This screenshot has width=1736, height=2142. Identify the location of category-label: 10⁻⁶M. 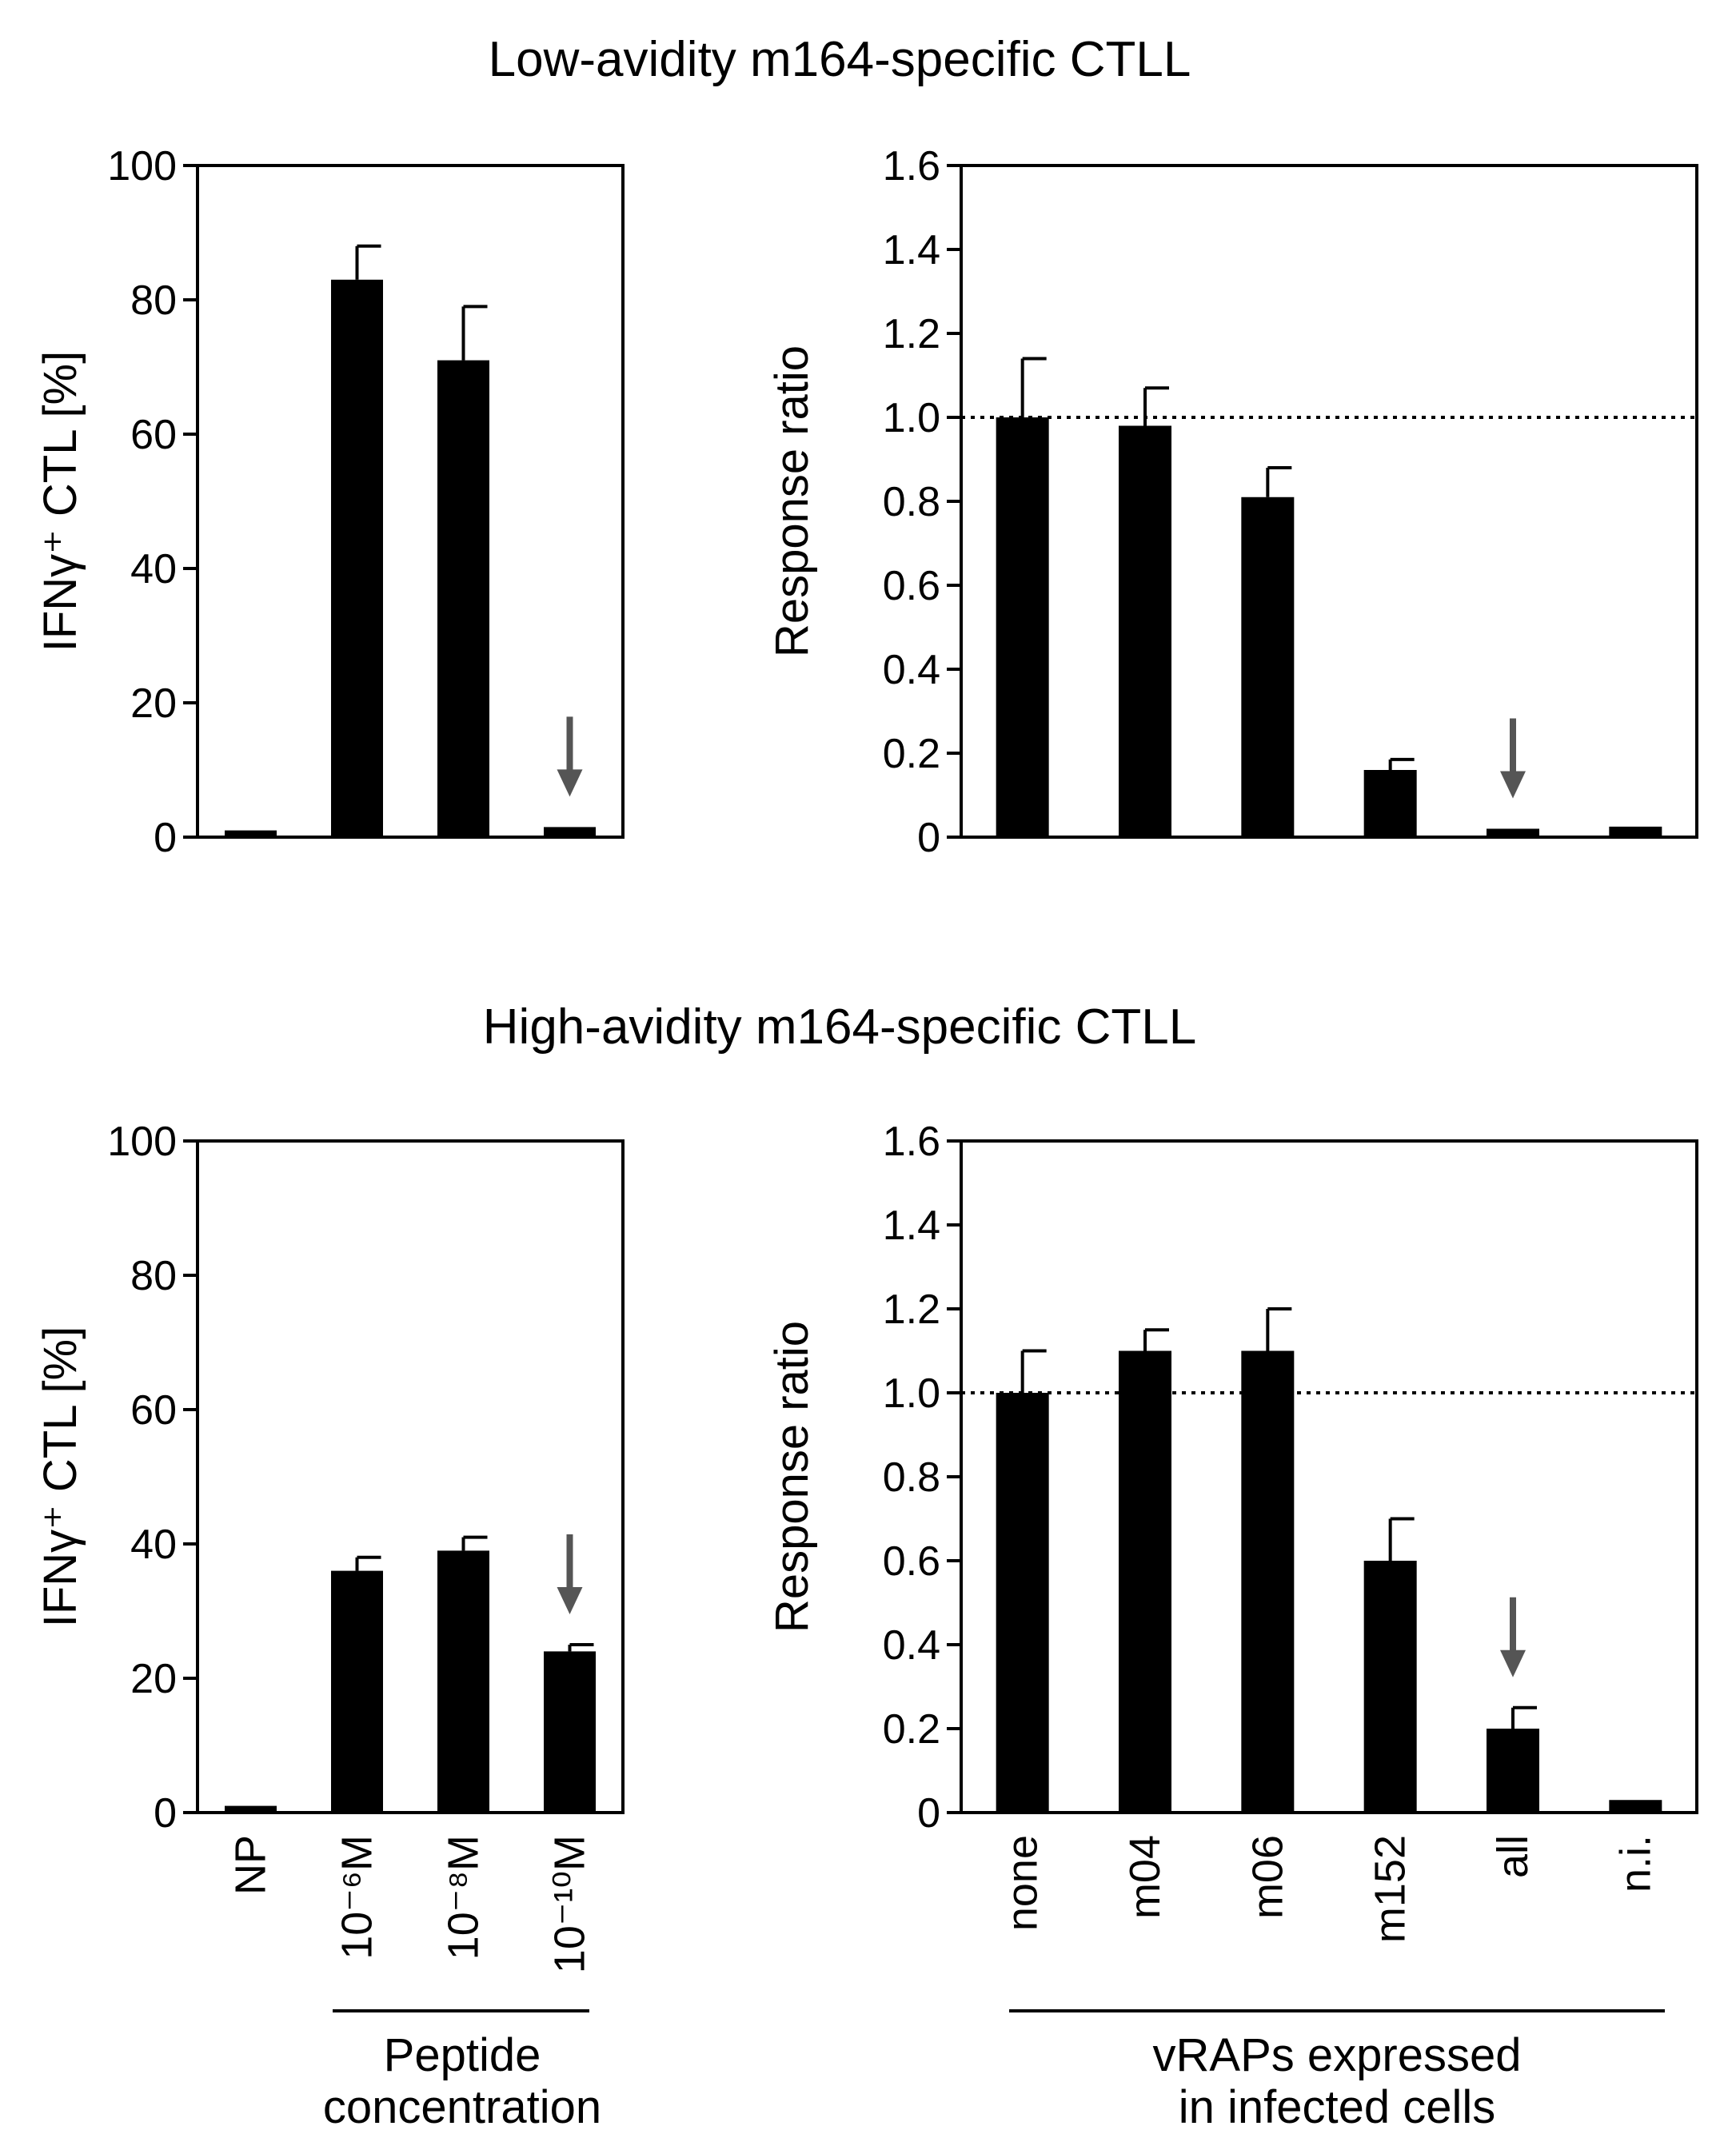
(357, 1897).